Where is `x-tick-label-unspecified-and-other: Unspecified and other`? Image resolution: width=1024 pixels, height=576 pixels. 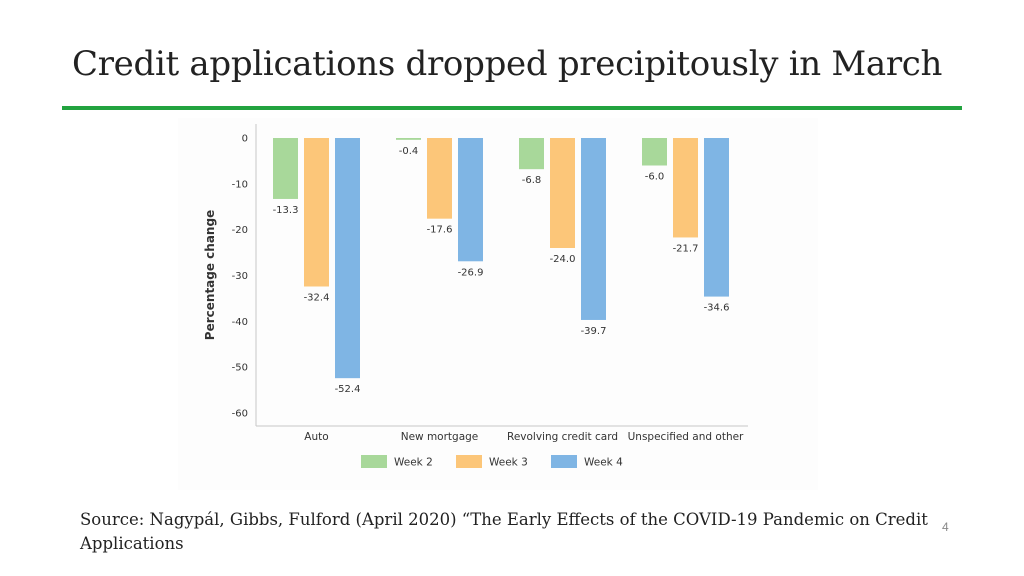
x-tick-label-unspecified-and-other: Unspecified and other is located at coordinates (686, 437).